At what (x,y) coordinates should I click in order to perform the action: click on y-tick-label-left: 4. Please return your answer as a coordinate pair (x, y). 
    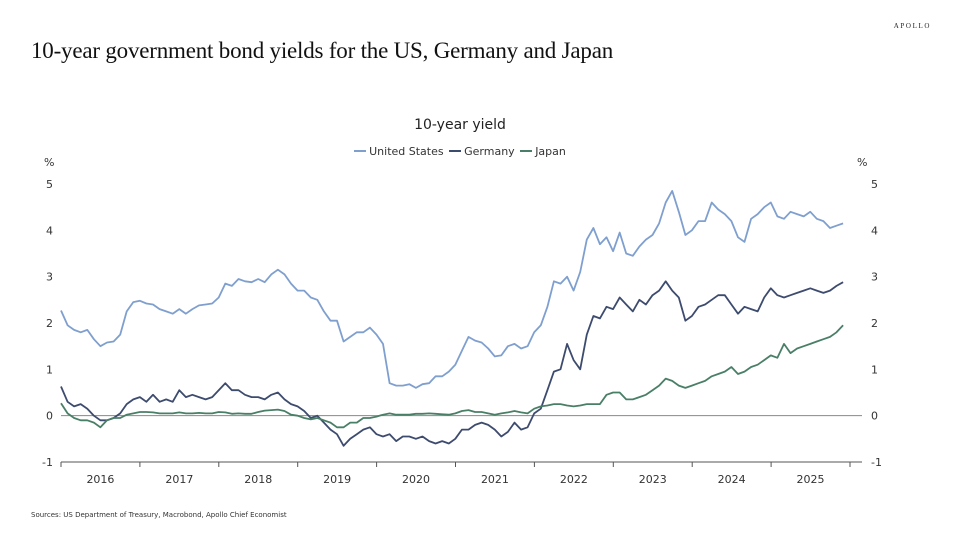
    Looking at the image, I should click on (49, 230).